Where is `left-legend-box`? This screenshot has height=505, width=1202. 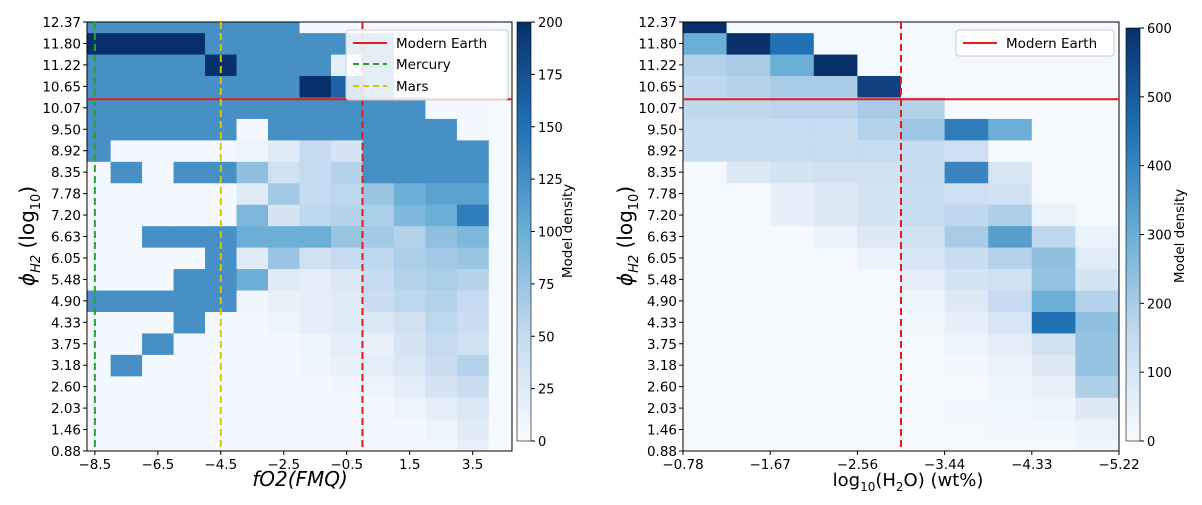
left-legend-box is located at coordinates (427, 65).